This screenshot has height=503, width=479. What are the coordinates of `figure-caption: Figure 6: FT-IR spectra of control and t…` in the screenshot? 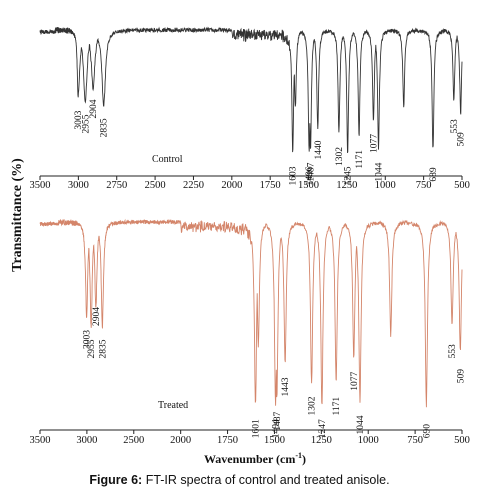 It's located at (239, 480).